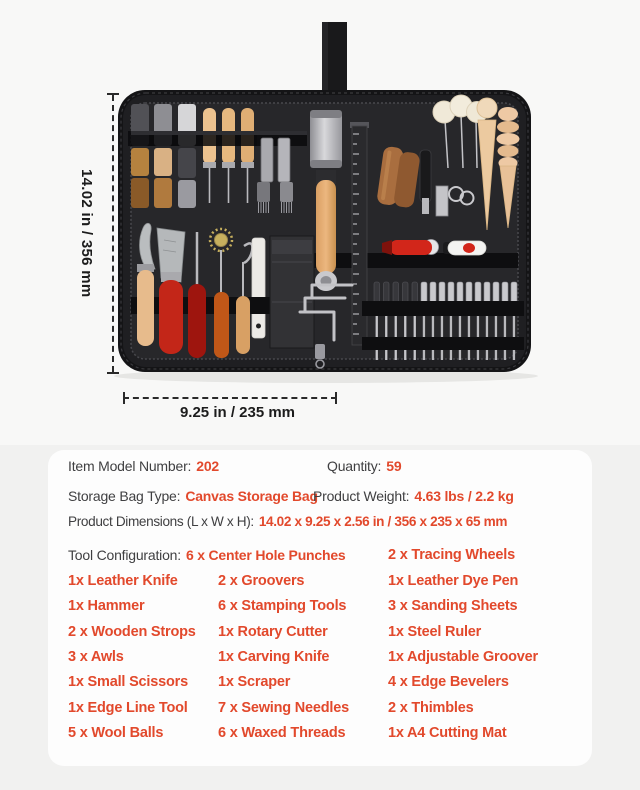 The image size is (640, 790). I want to click on item-model-label: Item Model Number:, so click(130, 466).